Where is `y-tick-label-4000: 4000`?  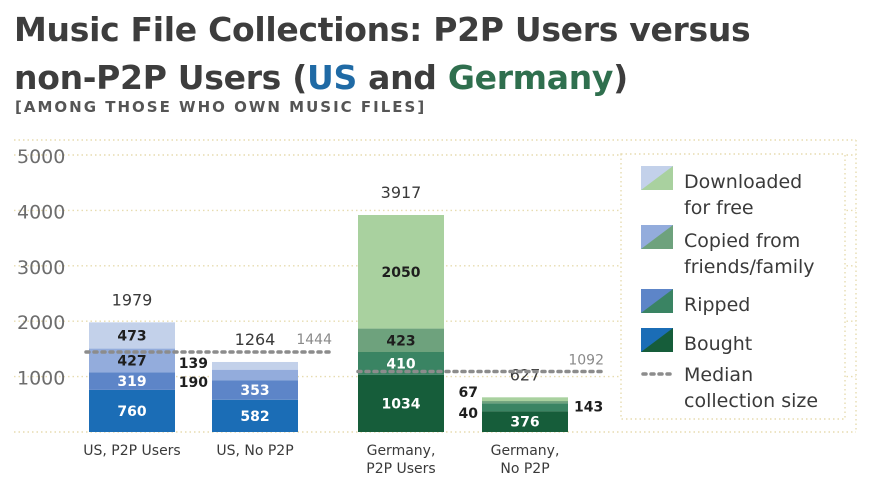
y-tick-label-4000: 4000 is located at coordinates (41, 212).